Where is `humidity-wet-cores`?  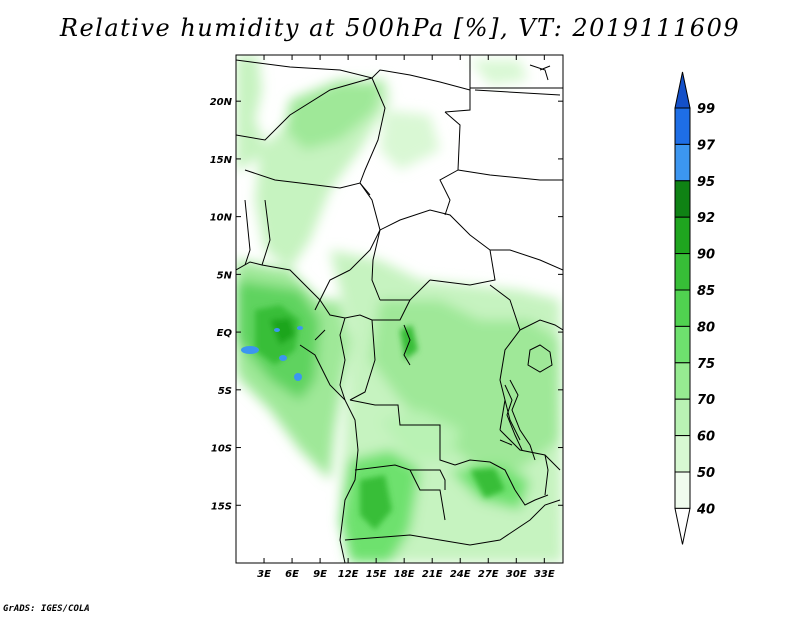 humidity-wet-cores is located at coordinates (380, 417).